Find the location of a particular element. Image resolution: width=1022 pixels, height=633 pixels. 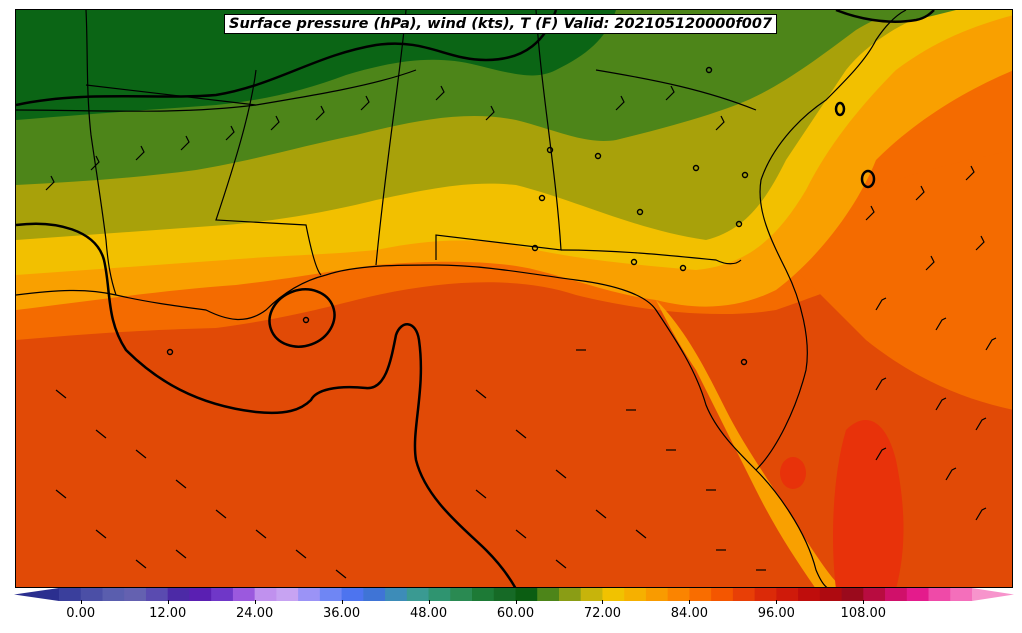

colorbar-tick-label: 12.00 is located at coordinates (168, 613).